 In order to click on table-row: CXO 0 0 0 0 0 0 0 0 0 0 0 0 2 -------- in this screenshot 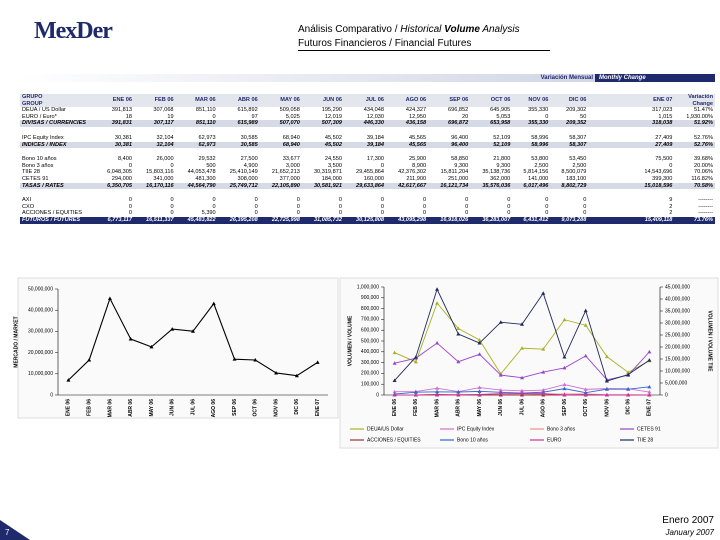, I will do `click(367, 207)`.